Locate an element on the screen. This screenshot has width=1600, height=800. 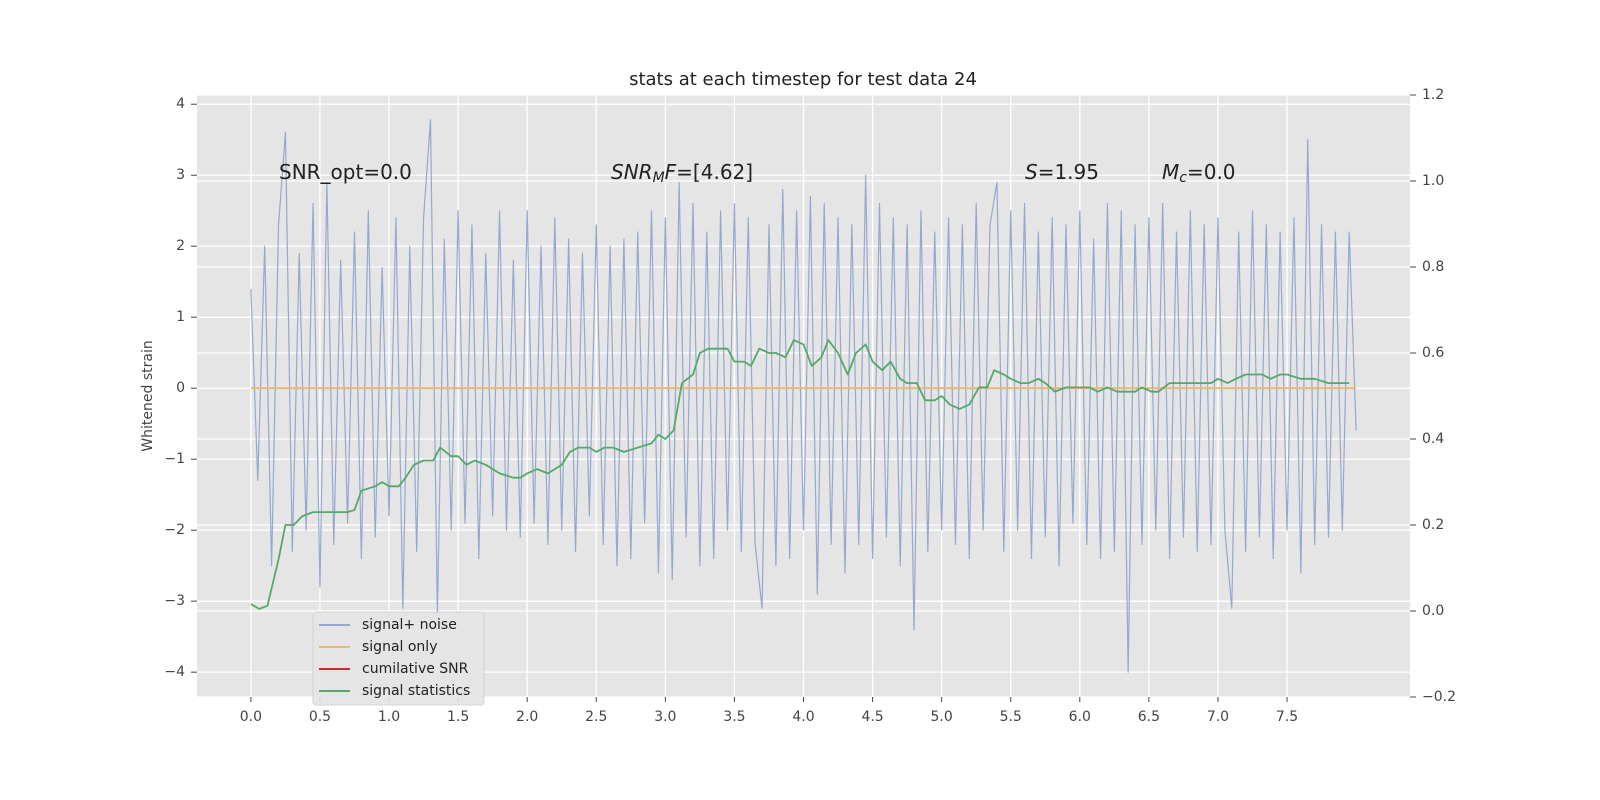
y2-tick-label: 0.6 is located at coordinates (1433, 353).